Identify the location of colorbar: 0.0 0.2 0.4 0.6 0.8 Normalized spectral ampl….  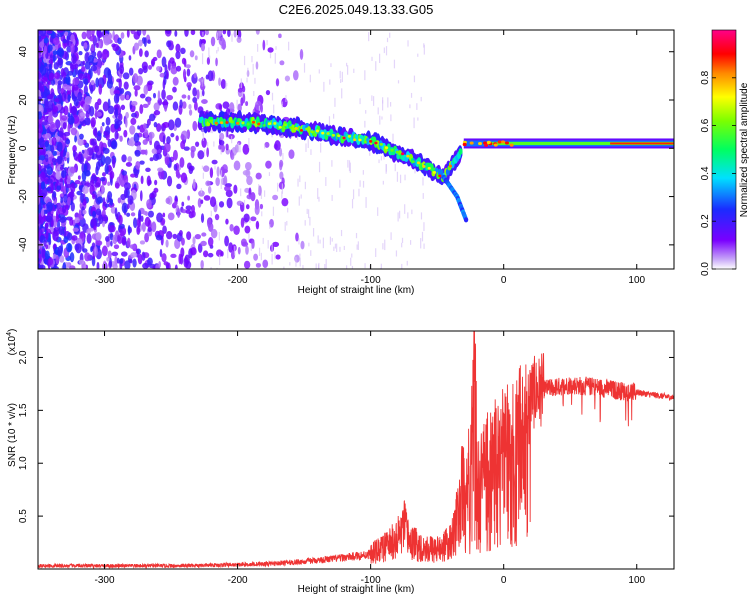
(725, 152).